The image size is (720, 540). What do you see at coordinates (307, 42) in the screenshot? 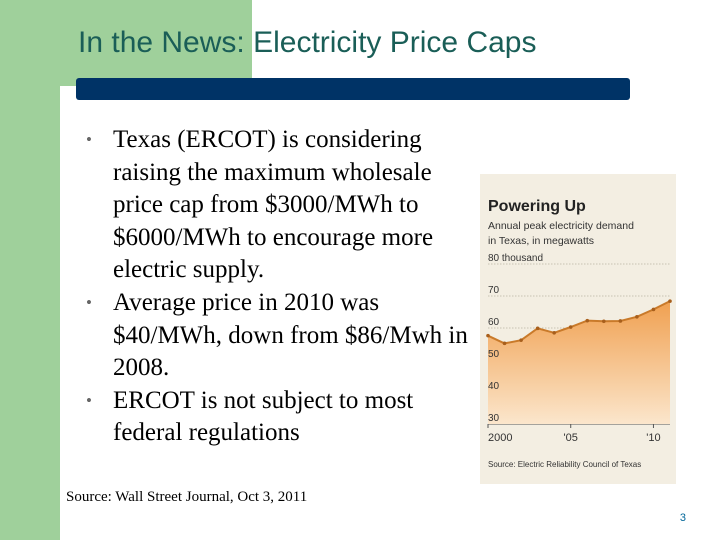
I see `slide-title: In the News: Electricity Price Caps` at bounding box center [307, 42].